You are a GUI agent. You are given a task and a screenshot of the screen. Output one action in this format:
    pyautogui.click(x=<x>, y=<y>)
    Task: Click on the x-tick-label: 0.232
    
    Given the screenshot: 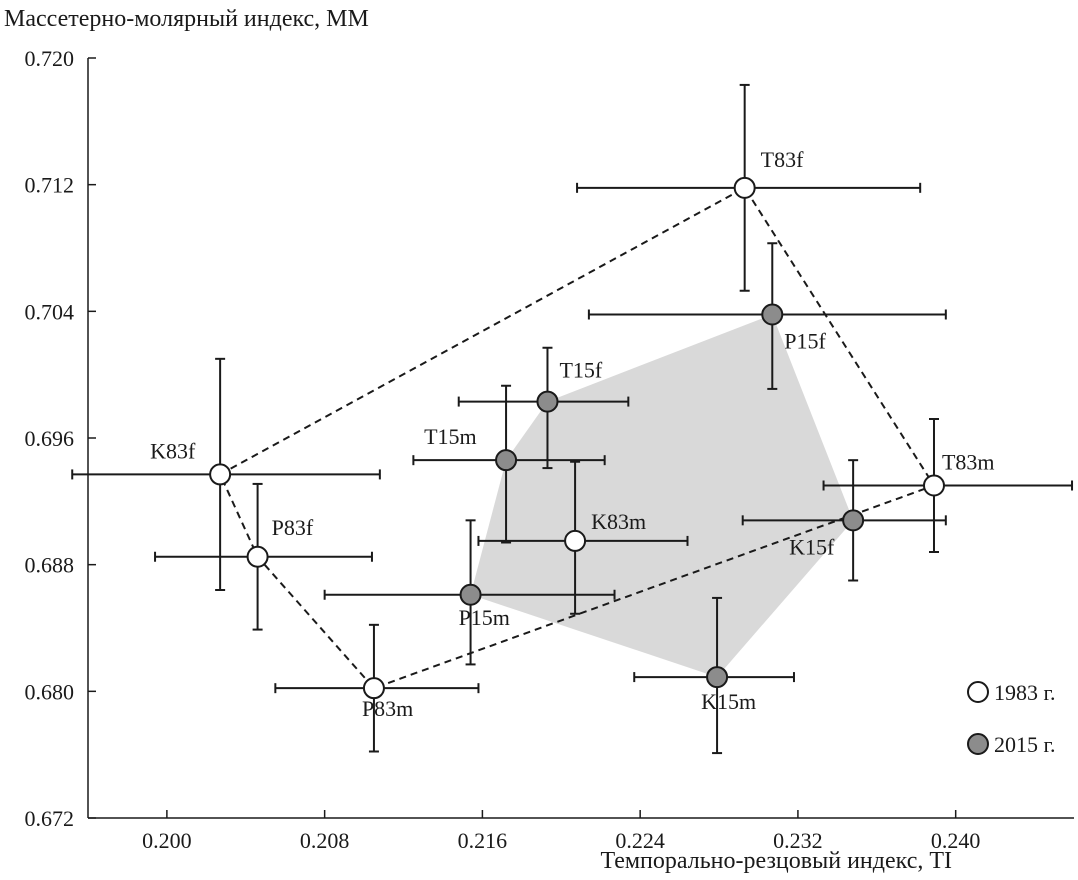 What is the action you would take?
    pyautogui.click(x=798, y=840)
    